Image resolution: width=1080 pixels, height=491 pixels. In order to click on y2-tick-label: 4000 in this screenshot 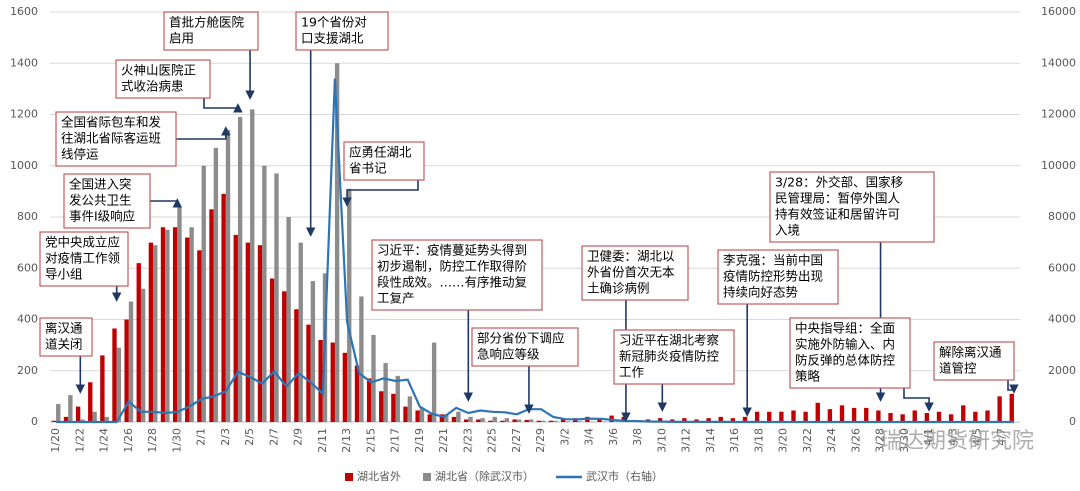, I will do `click(1062, 319)`.